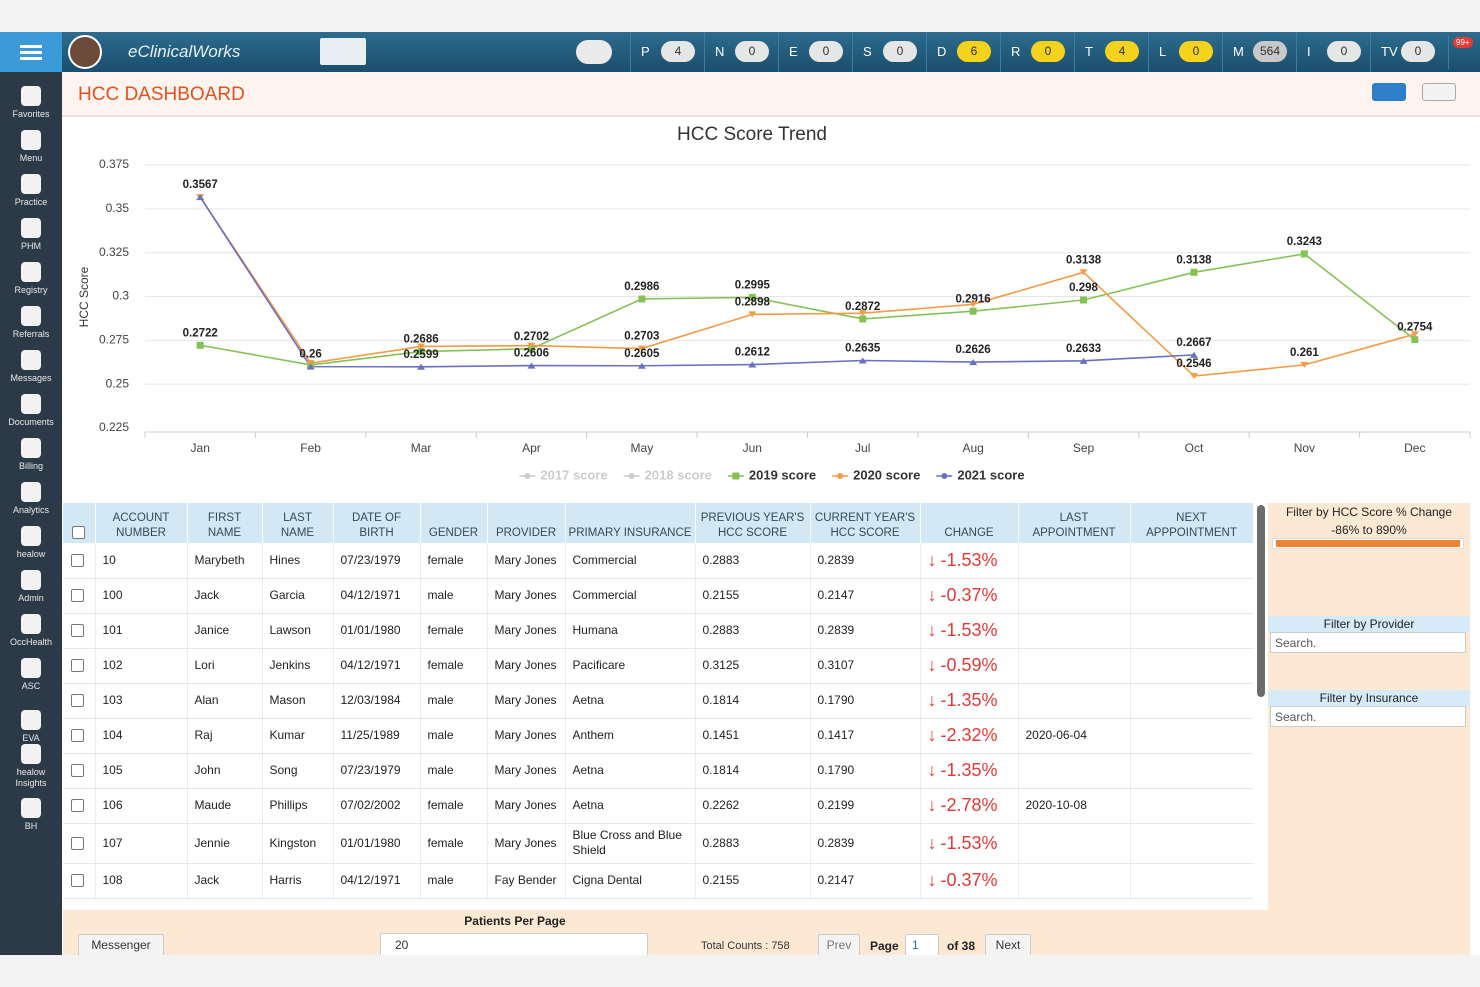  Describe the element at coordinates (667, 474) in the screenshot. I see `legend-item: 2018 score` at that location.